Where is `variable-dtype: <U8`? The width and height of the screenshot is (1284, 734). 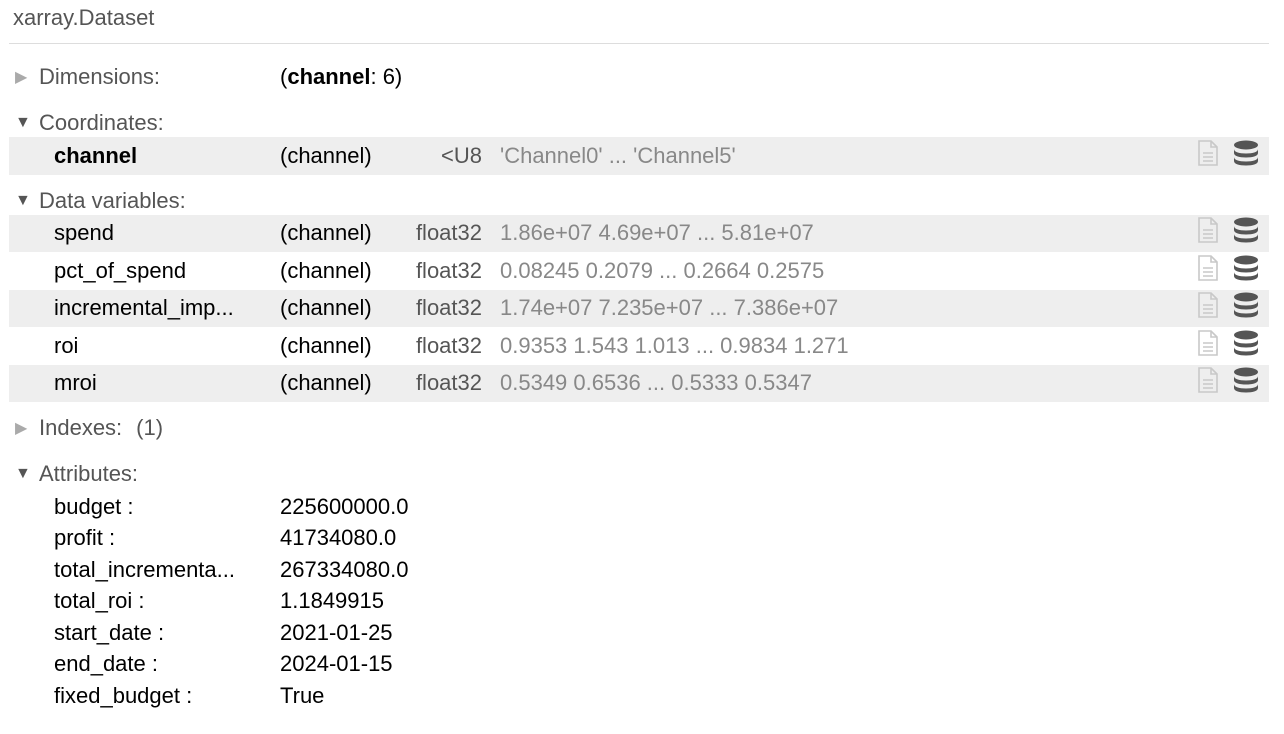 variable-dtype: <U8 is located at coordinates (461, 155).